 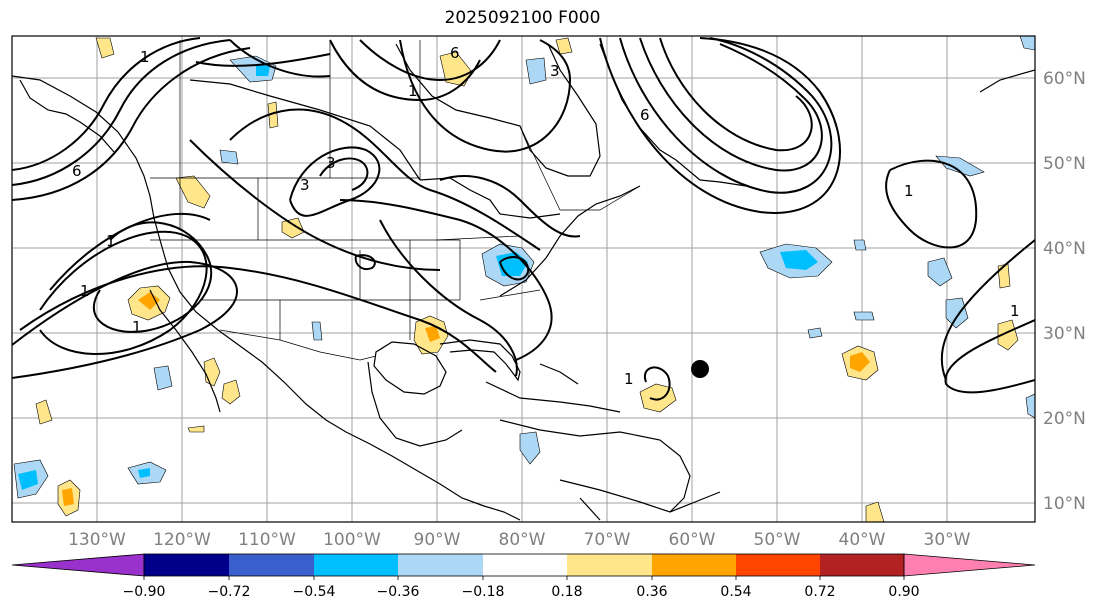 What do you see at coordinates (651, 592) in the screenshot?
I see `colorbar-tick-label: 0.36` at bounding box center [651, 592].